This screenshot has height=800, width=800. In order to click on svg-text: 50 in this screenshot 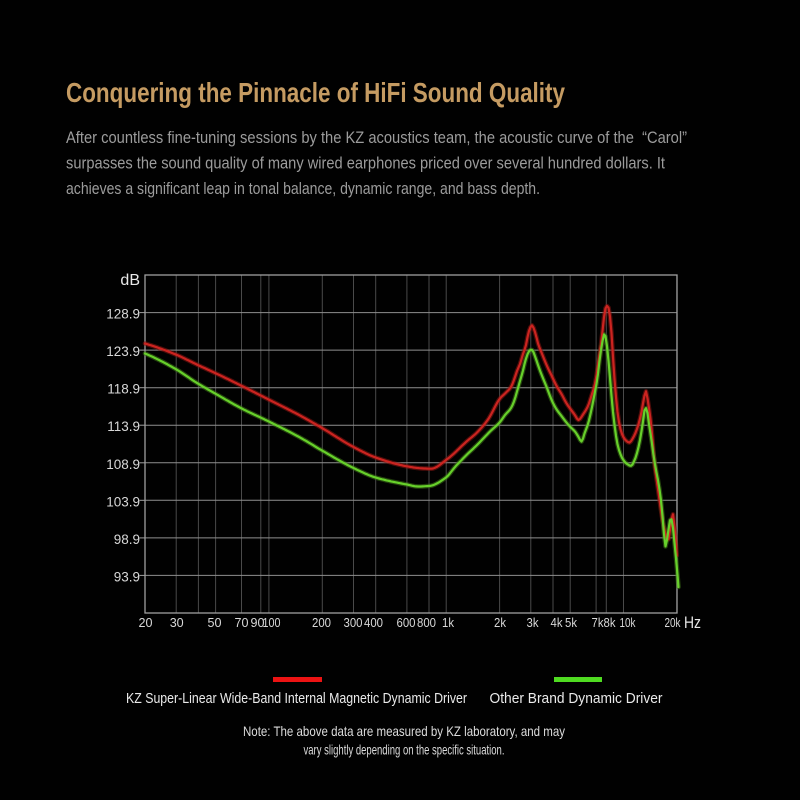, I will do `click(215, 622)`.